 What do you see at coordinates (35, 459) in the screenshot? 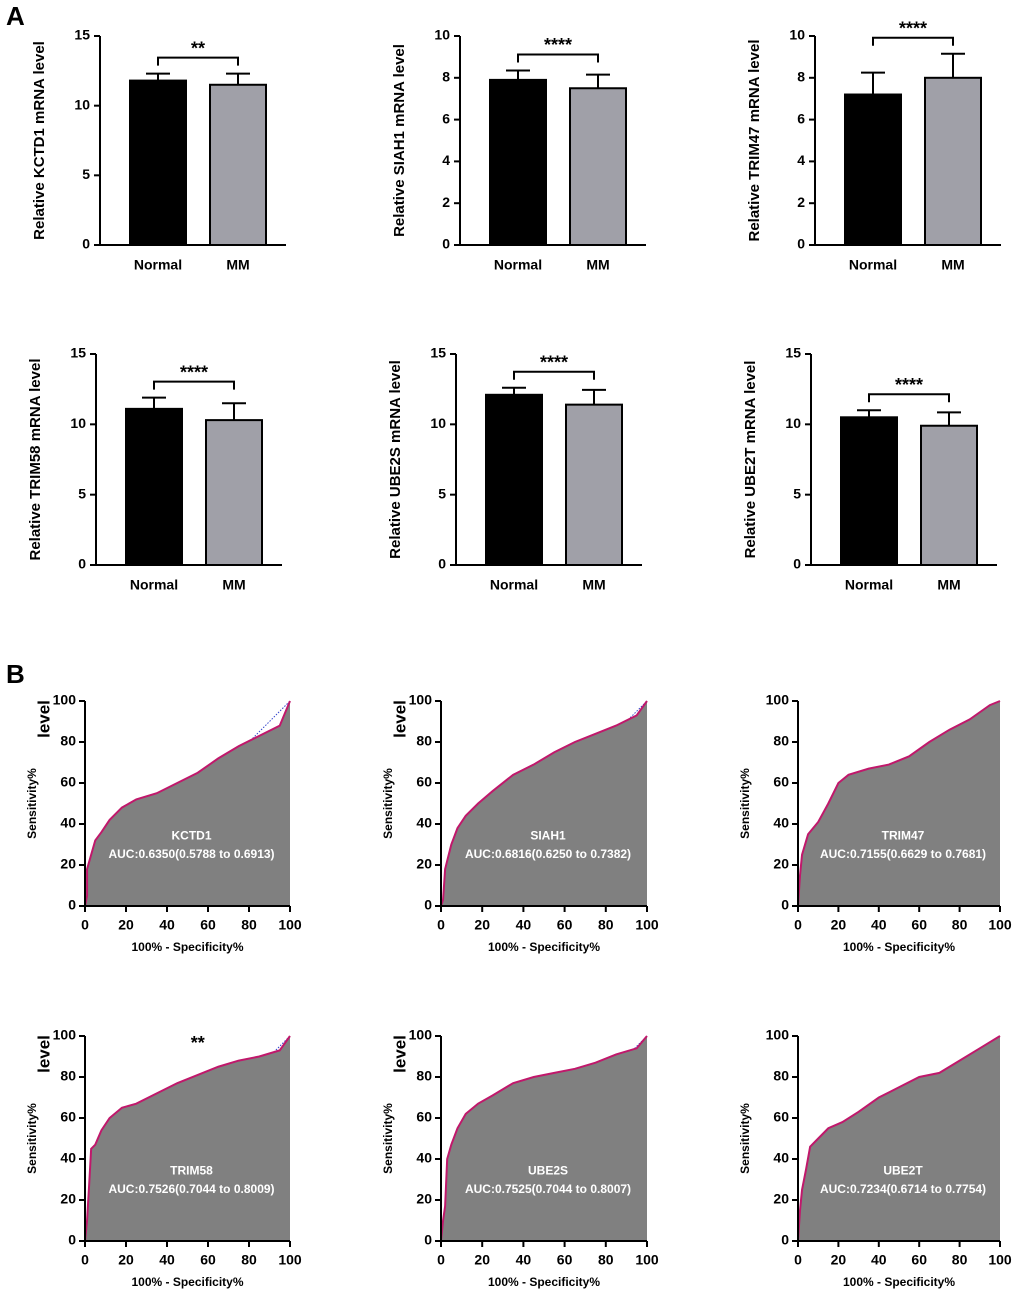
I see `y-axis-label: Relative TRIM58 mRNA level` at bounding box center [35, 459].